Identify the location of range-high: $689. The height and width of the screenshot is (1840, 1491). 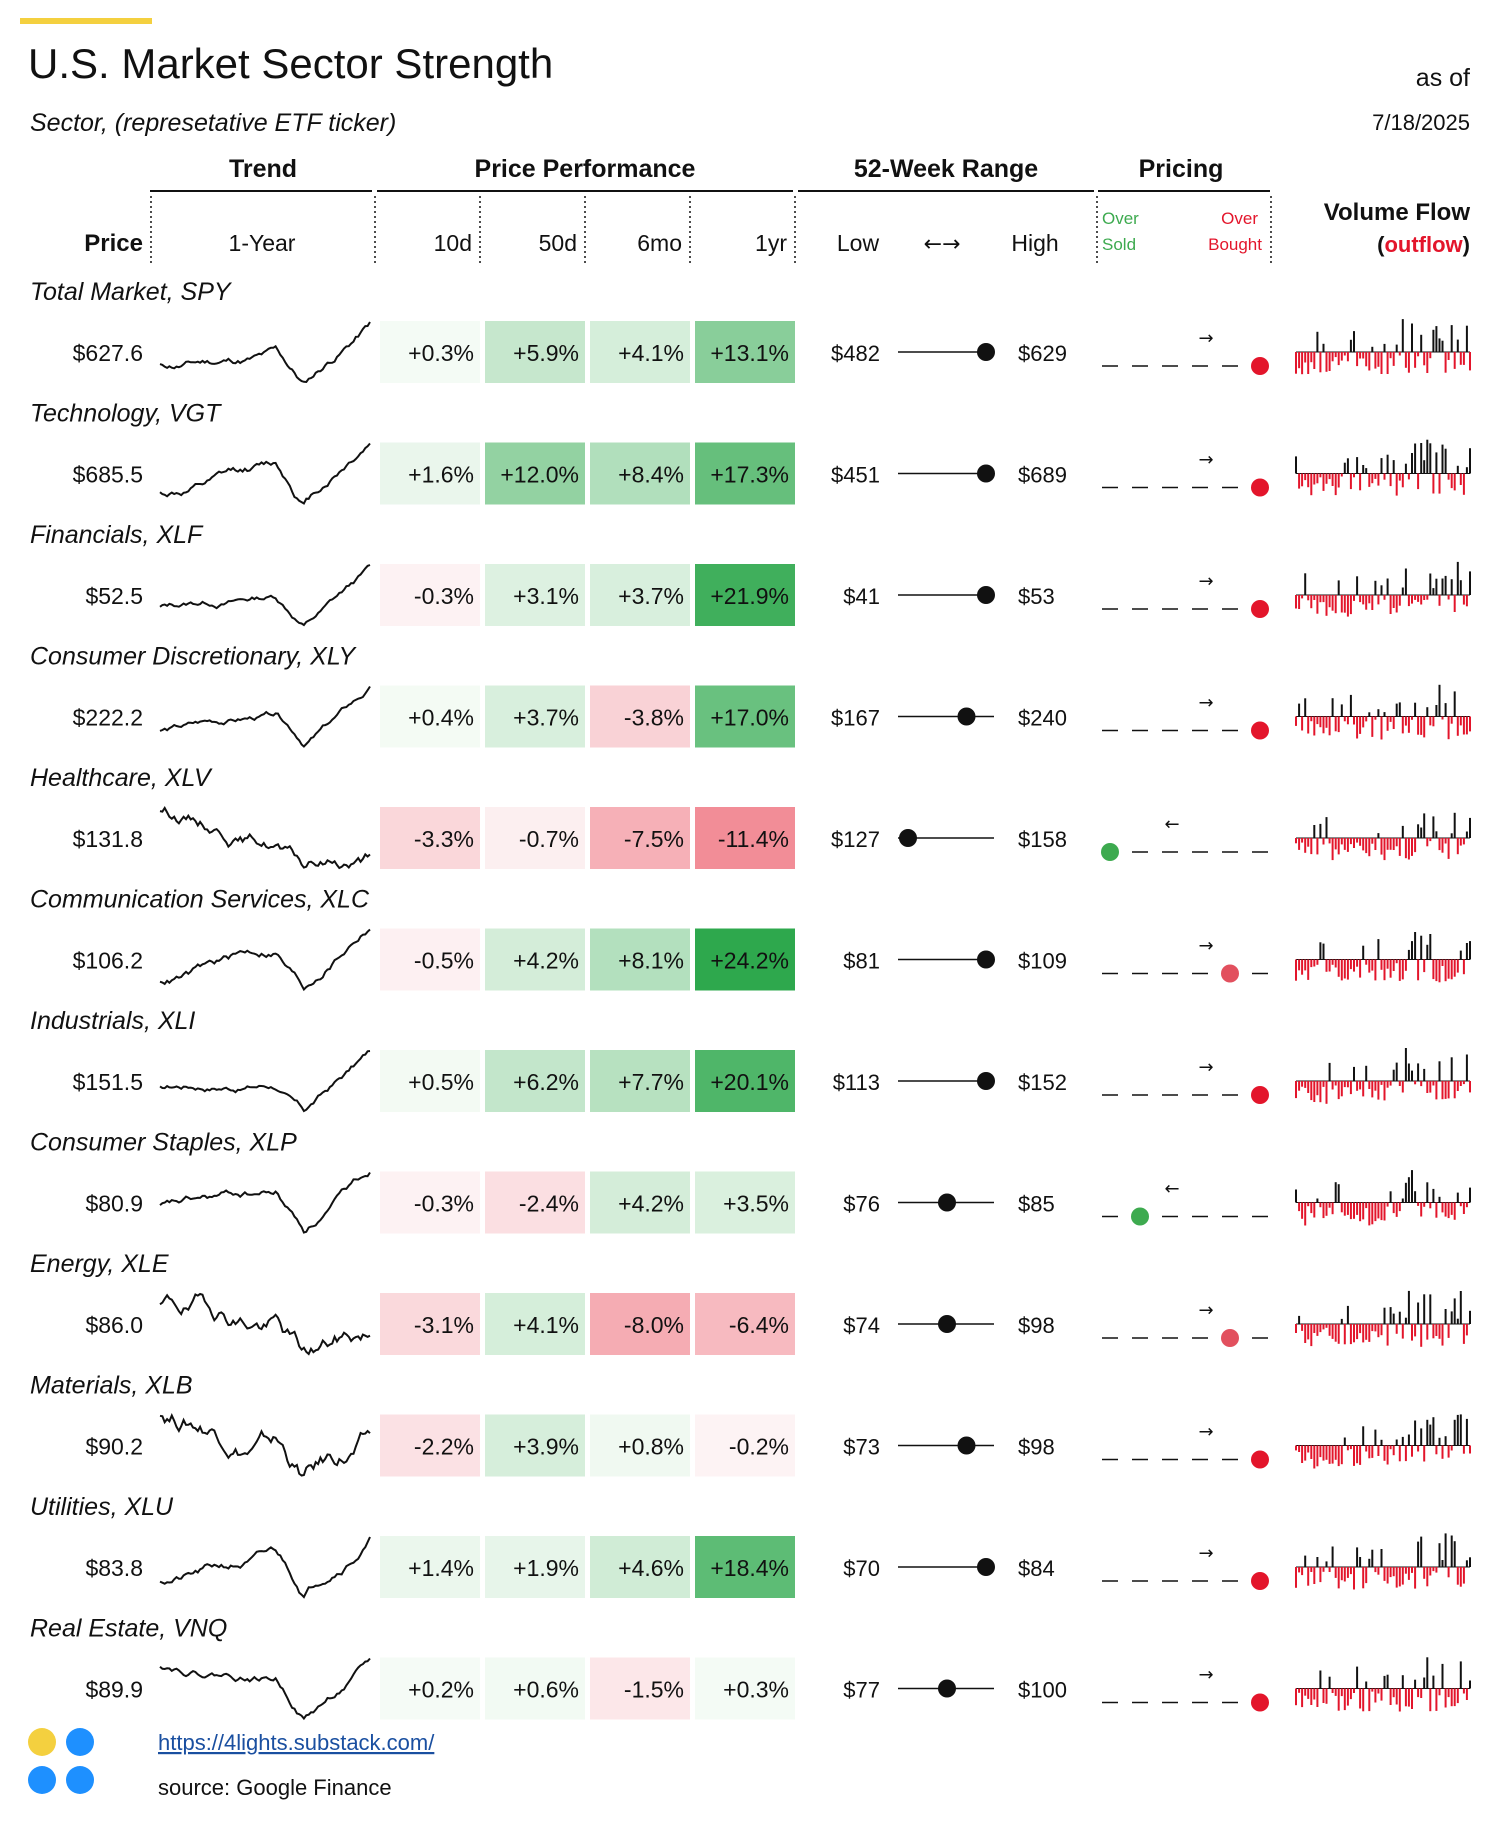
(1042, 475).